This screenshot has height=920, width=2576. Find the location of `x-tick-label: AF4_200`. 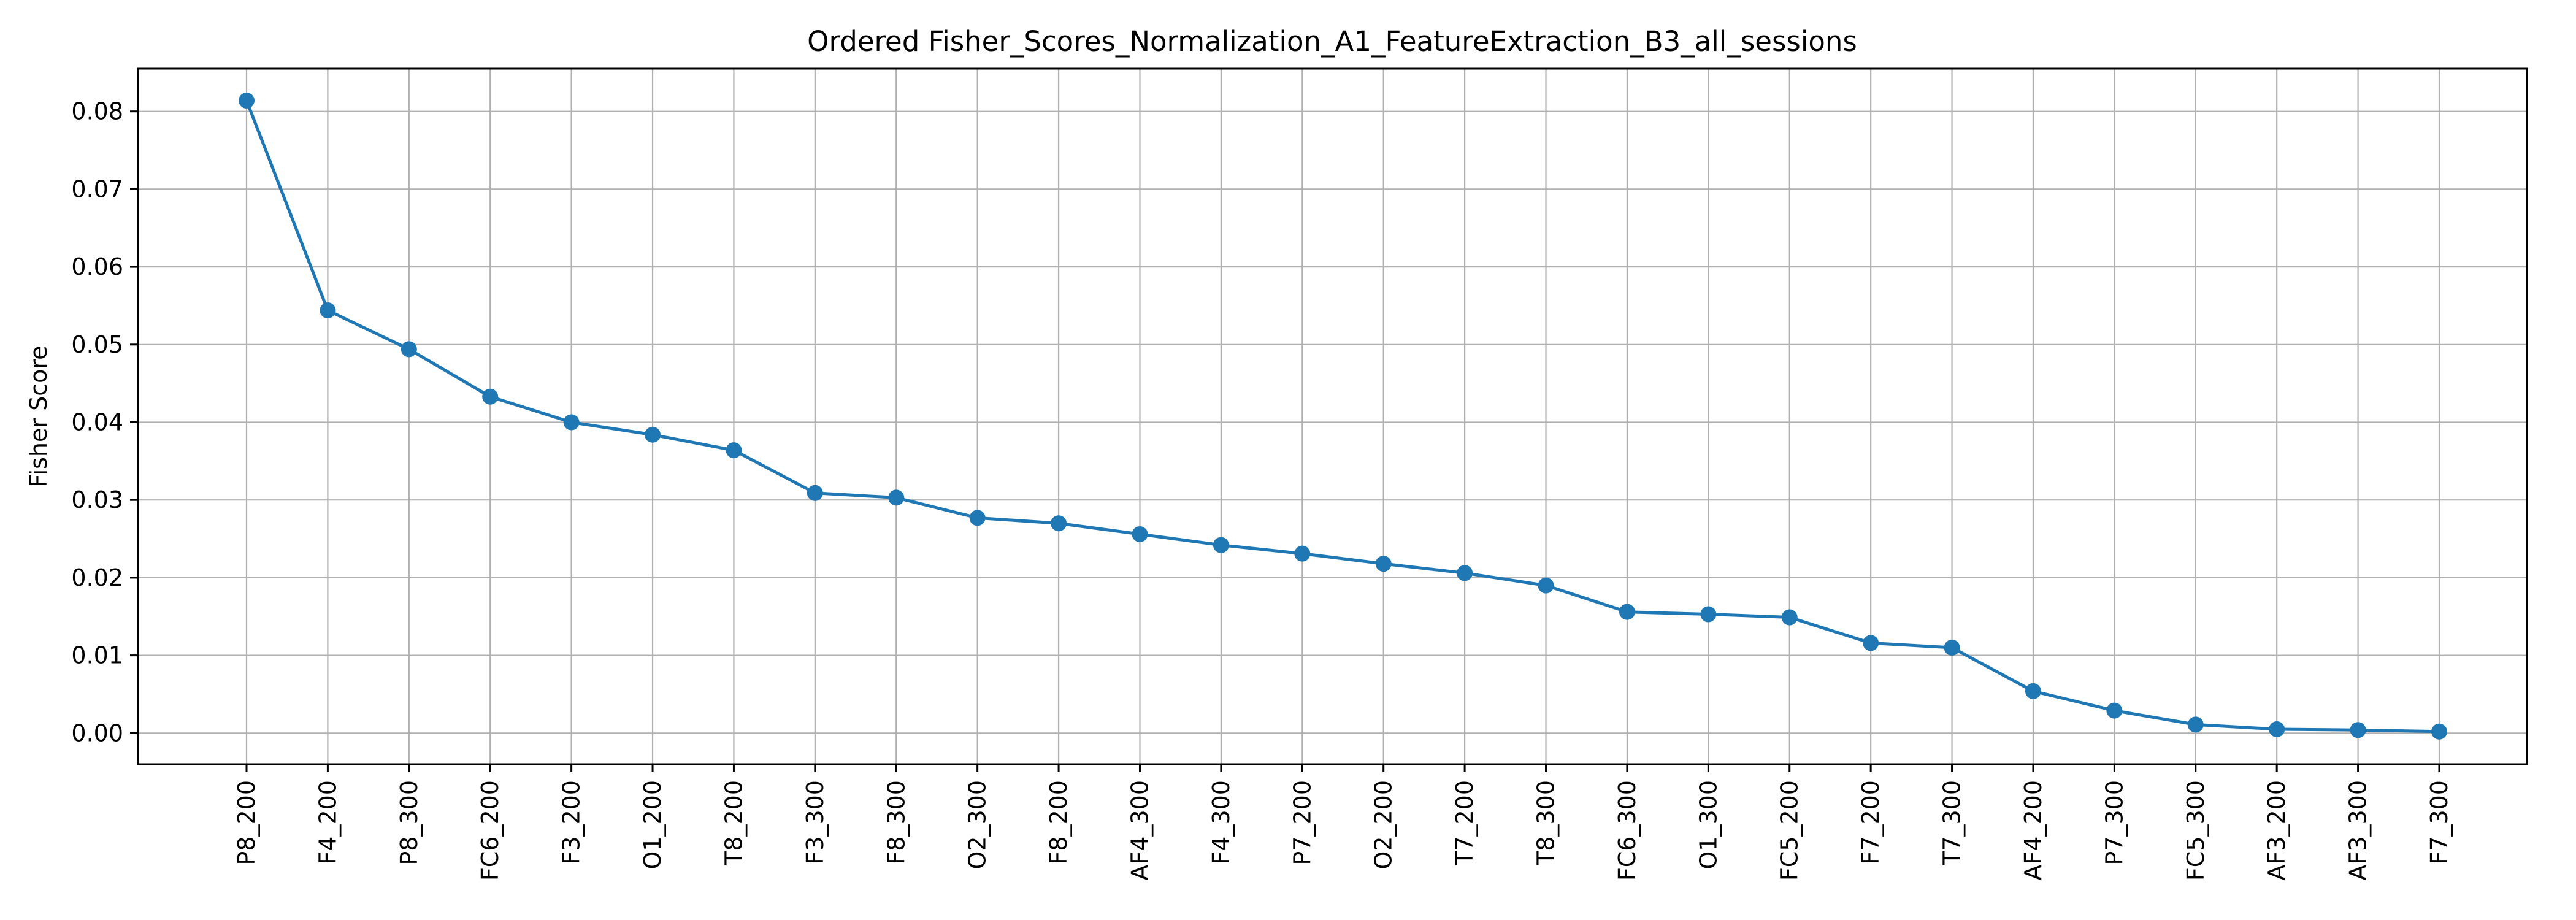

x-tick-label: AF4_200 is located at coordinates (2033, 830).